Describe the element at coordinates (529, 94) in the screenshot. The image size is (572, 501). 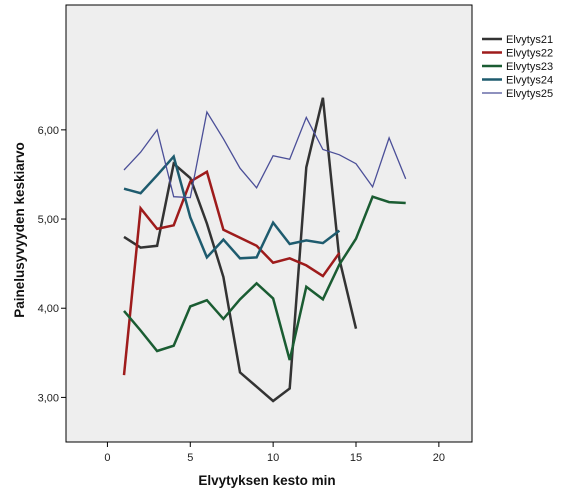
I see `legend-label: Elvytys25` at that location.